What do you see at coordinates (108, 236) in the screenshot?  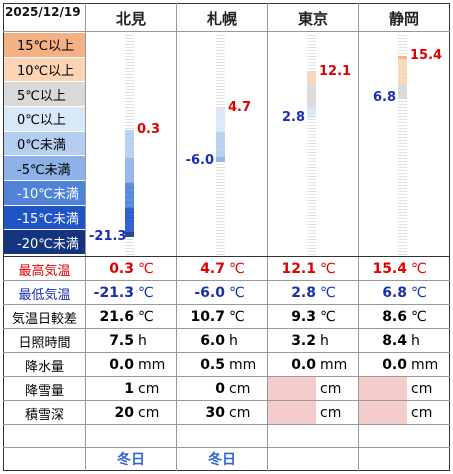 I see `low-temp-label: -21.3` at bounding box center [108, 236].